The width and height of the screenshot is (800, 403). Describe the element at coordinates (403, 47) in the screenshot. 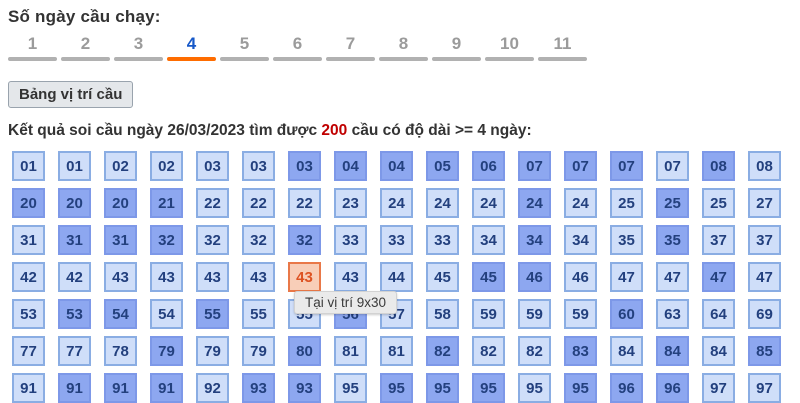

I see `tab-day-8: 8` at that location.